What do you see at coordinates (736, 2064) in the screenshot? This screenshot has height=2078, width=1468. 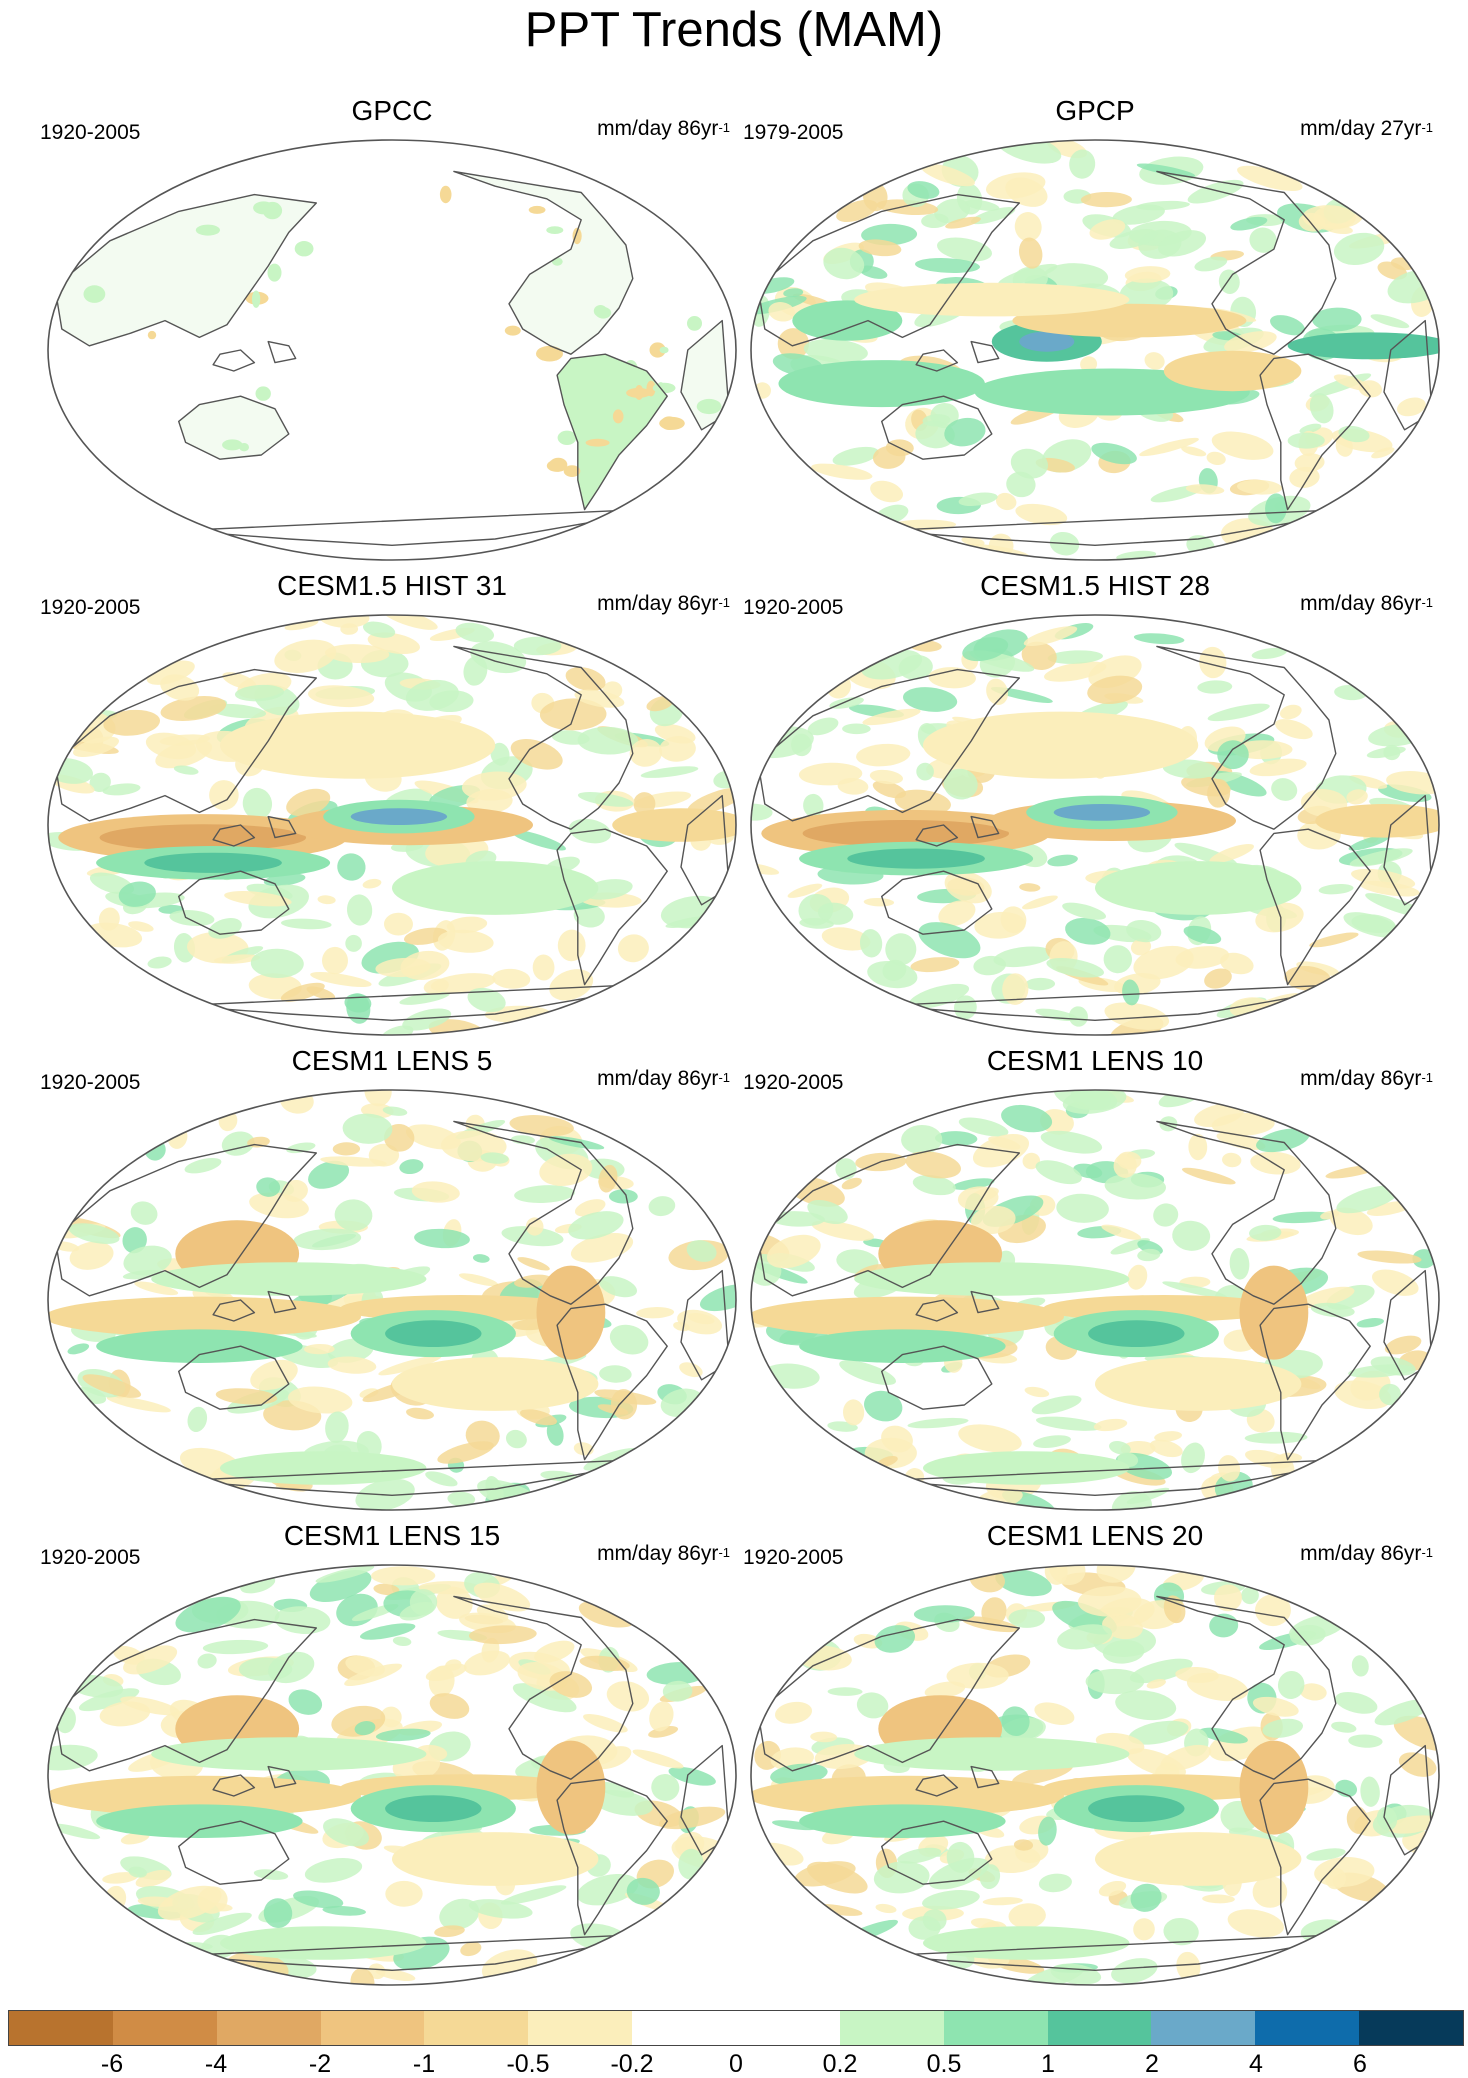 I see `colorbar-label: 0` at bounding box center [736, 2064].